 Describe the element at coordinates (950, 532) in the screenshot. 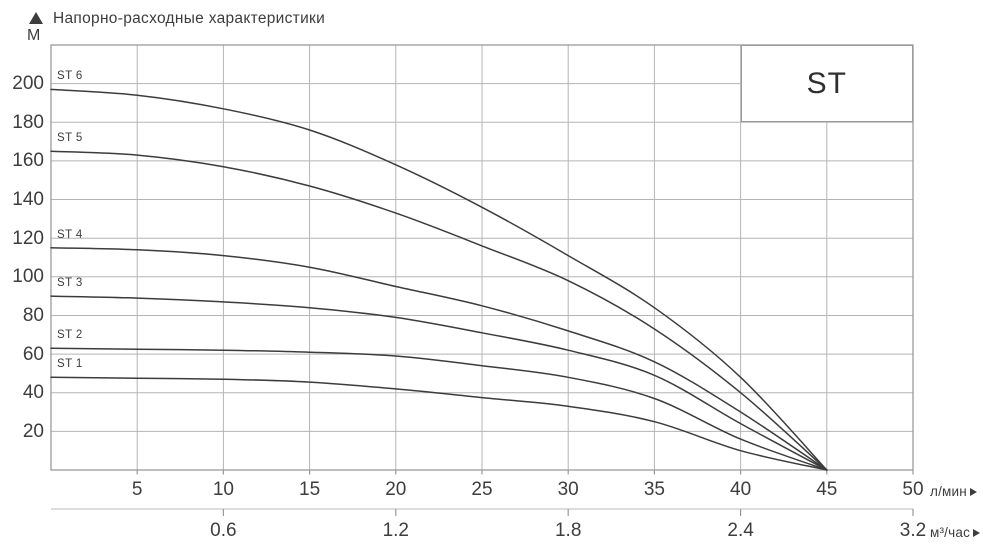

I see `x2-axis-unit-text: м³/час` at that location.